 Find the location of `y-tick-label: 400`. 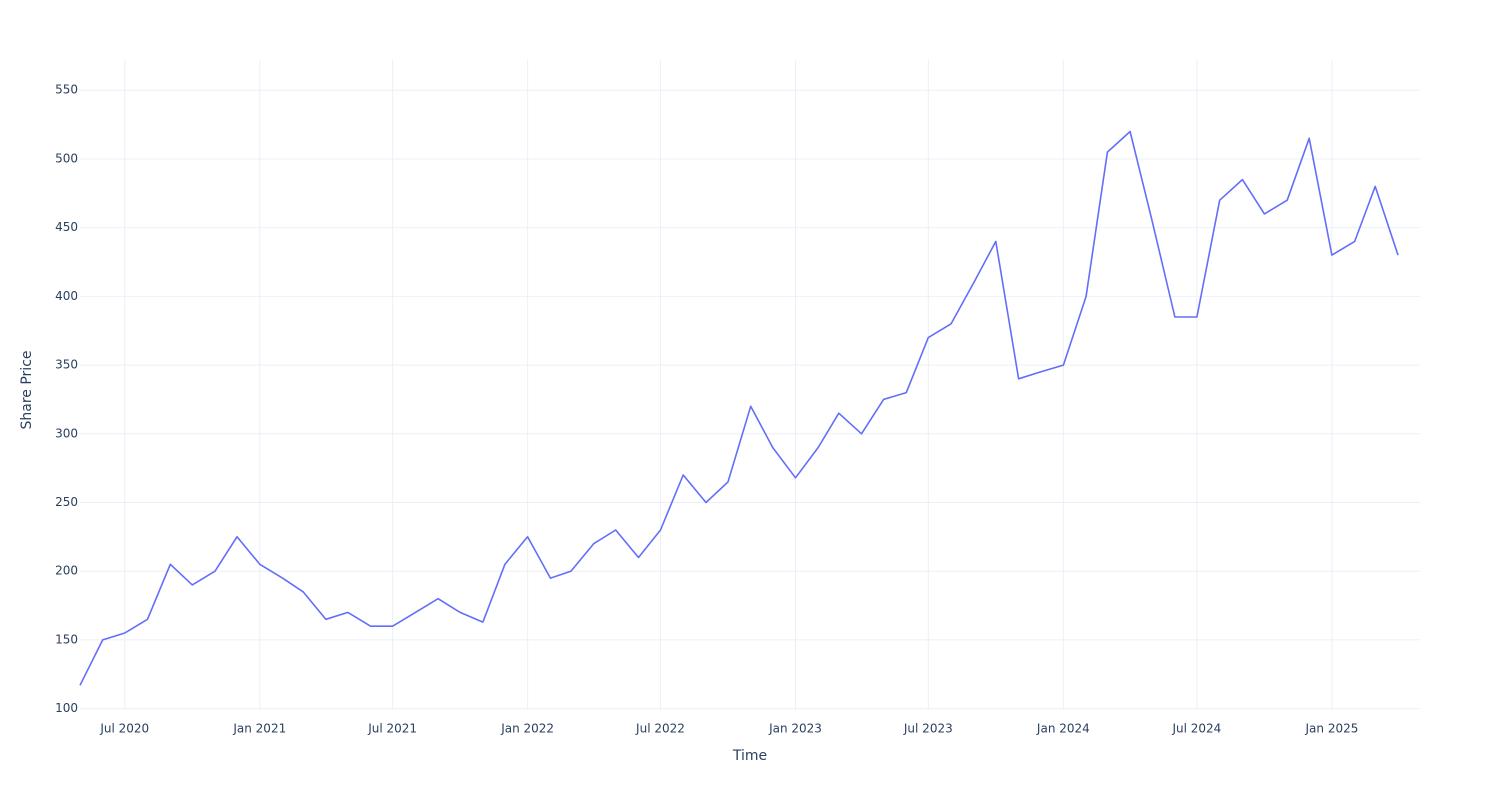

y-tick-label: 400 is located at coordinates (66, 296).